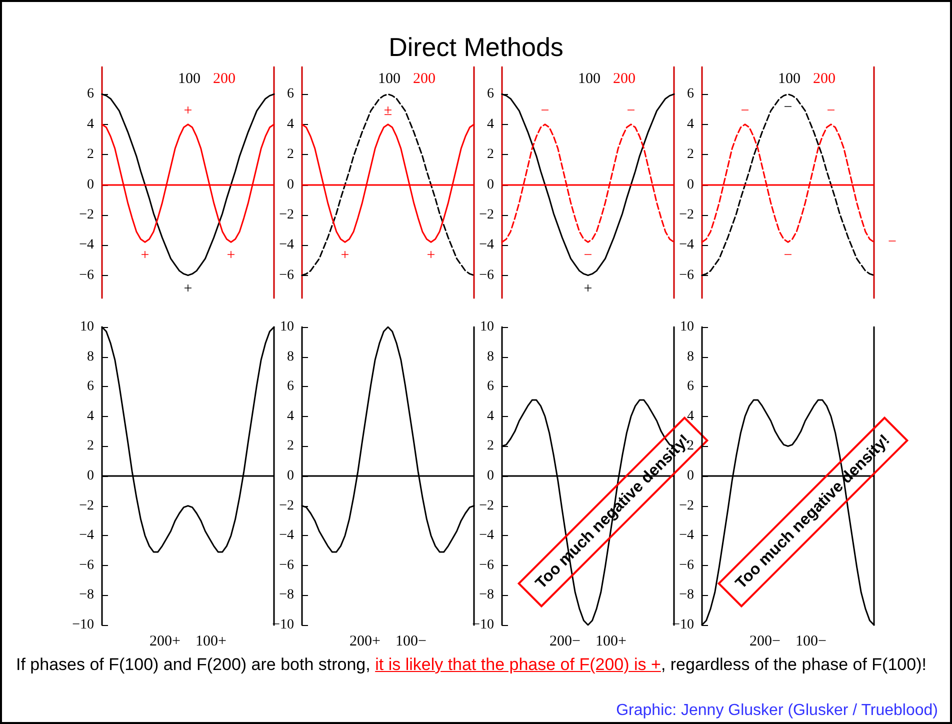  I want to click on x-axis-title: 200− 100+, so click(588, 642).